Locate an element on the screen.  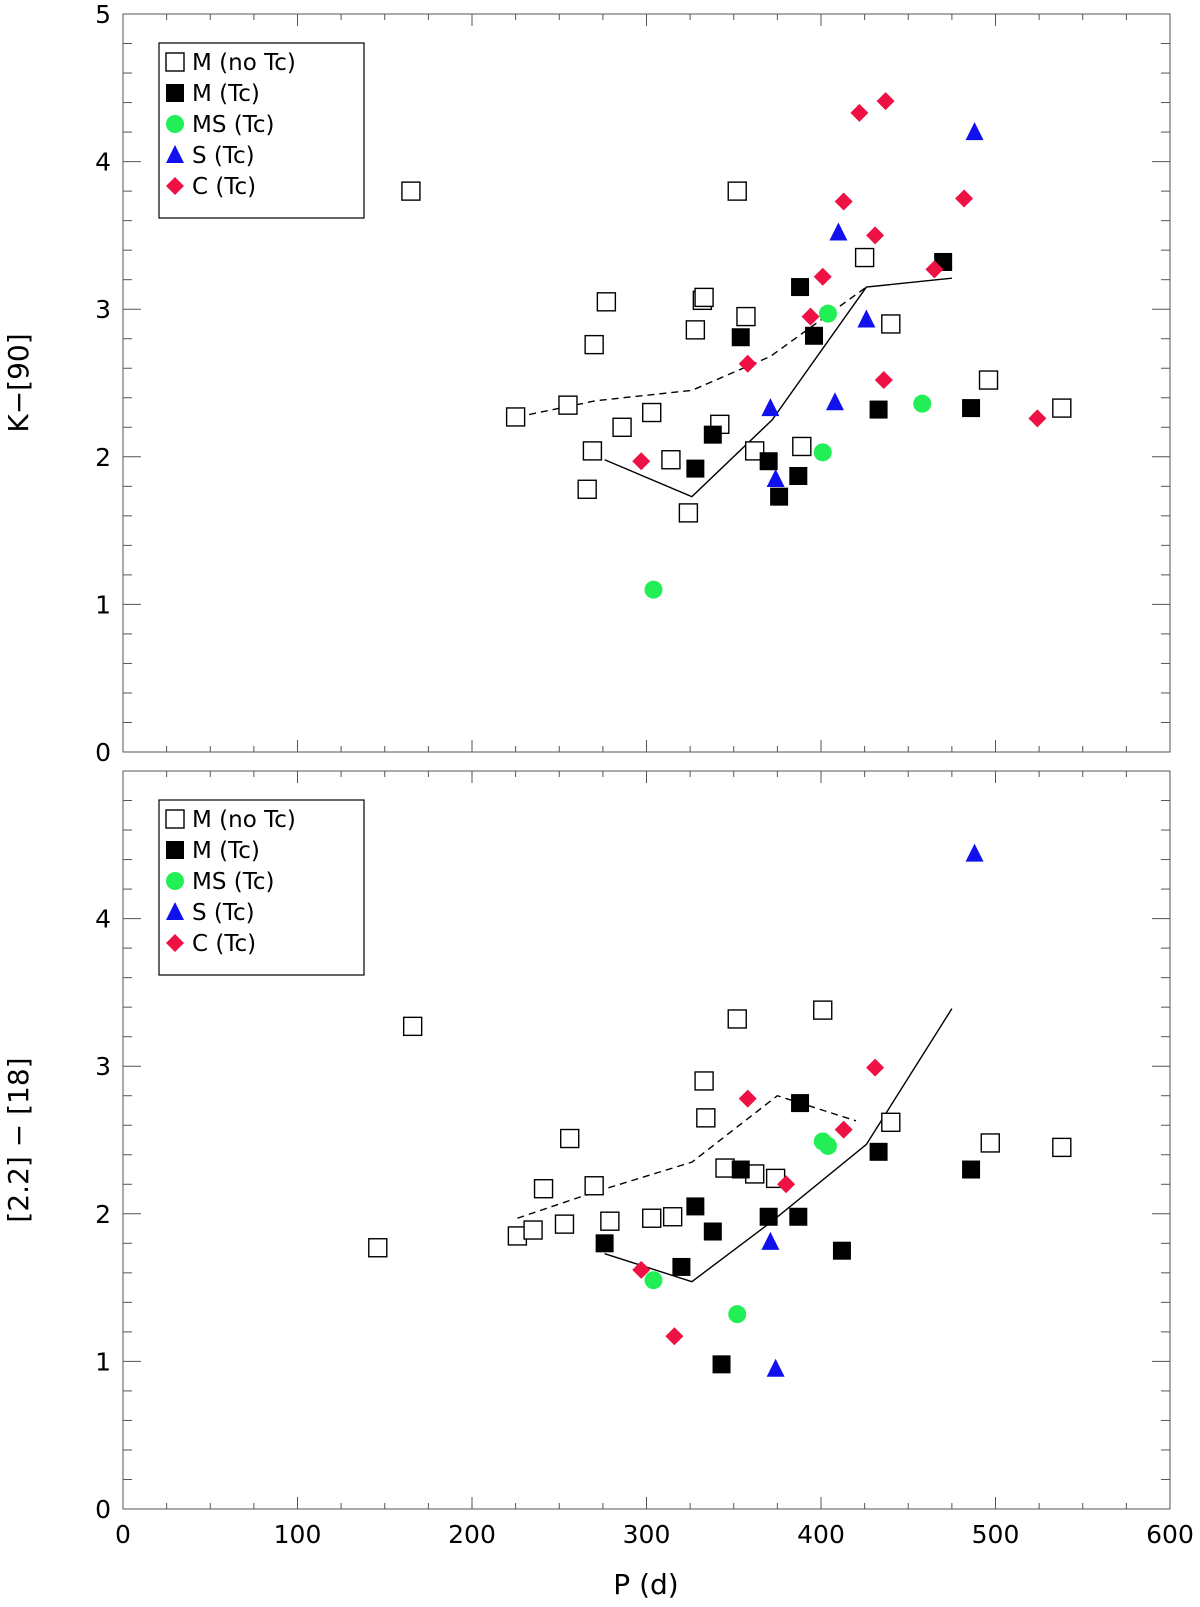
legend-label-ms_tc: MS (Tc) is located at coordinates (233, 882).